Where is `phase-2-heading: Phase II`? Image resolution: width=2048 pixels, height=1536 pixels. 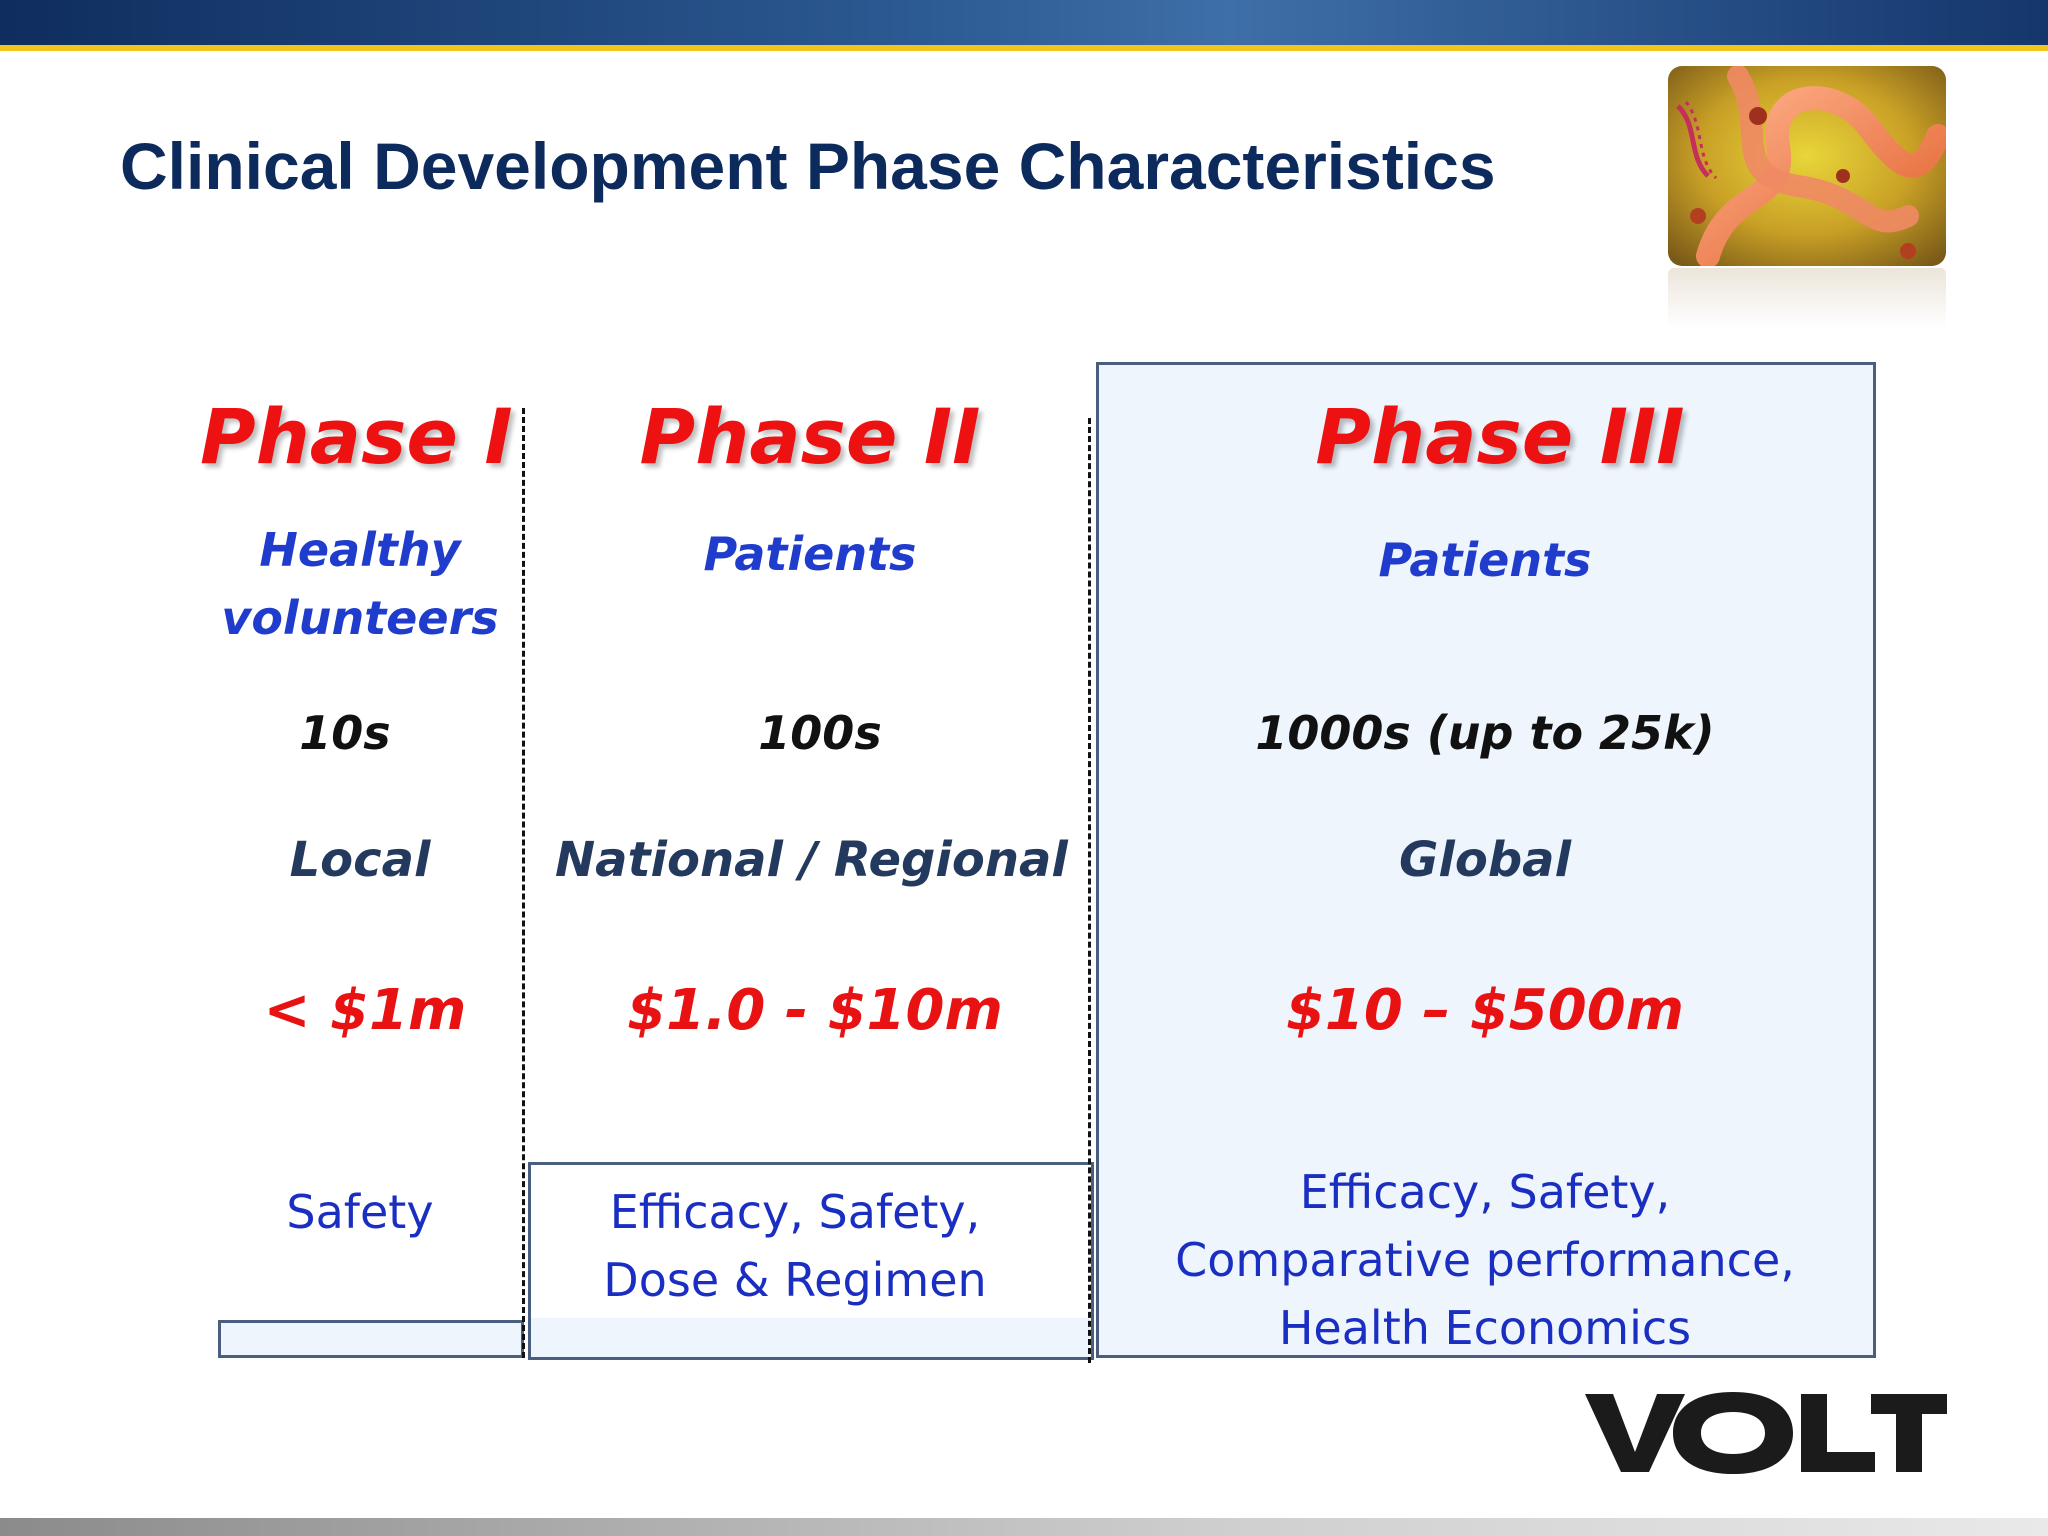 phase-2-heading: Phase II is located at coordinates (810, 436).